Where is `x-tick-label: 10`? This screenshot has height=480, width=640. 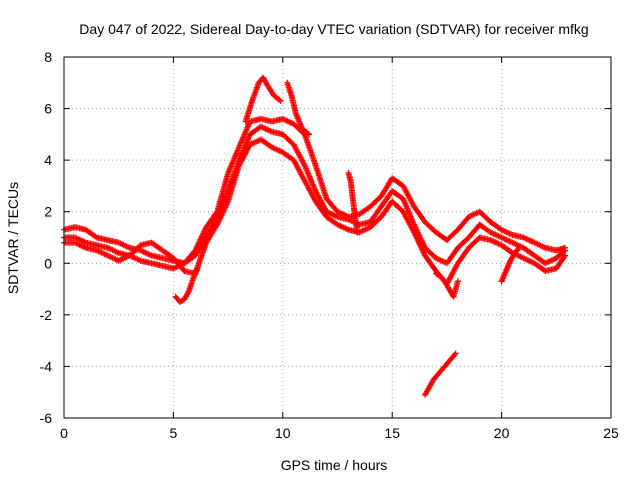 x-tick-label: 10 is located at coordinates (283, 433).